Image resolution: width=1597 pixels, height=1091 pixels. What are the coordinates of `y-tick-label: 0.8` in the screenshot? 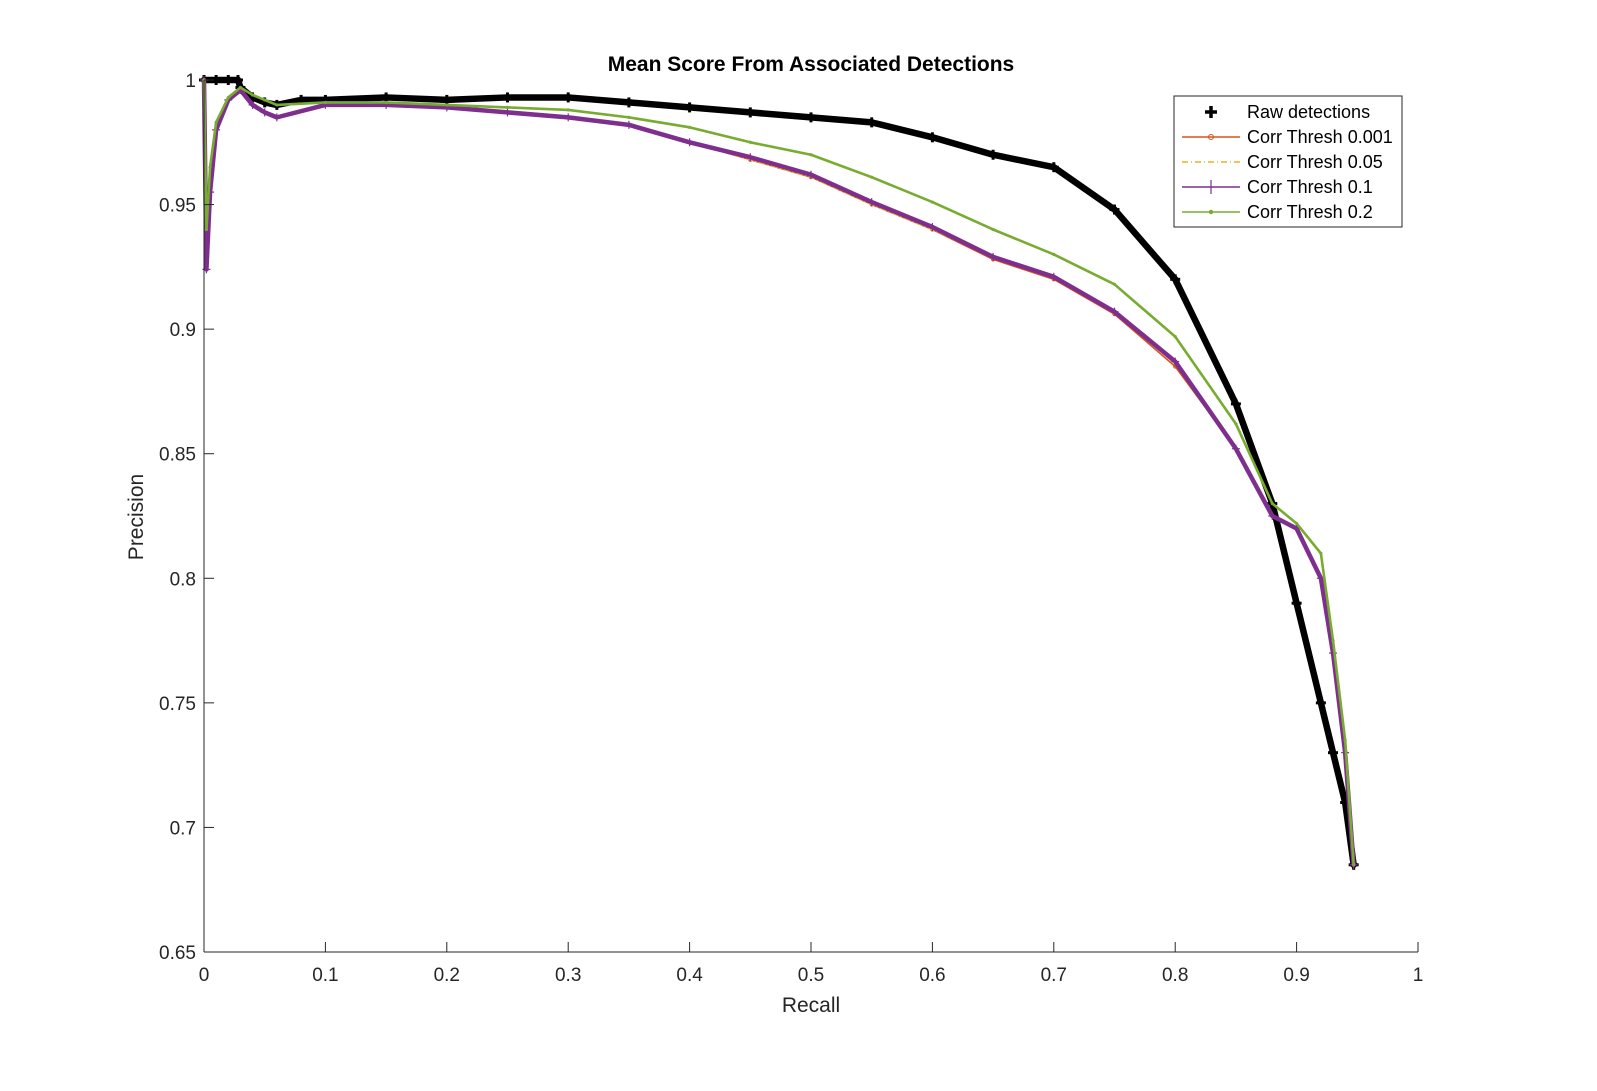 It's located at (183, 579).